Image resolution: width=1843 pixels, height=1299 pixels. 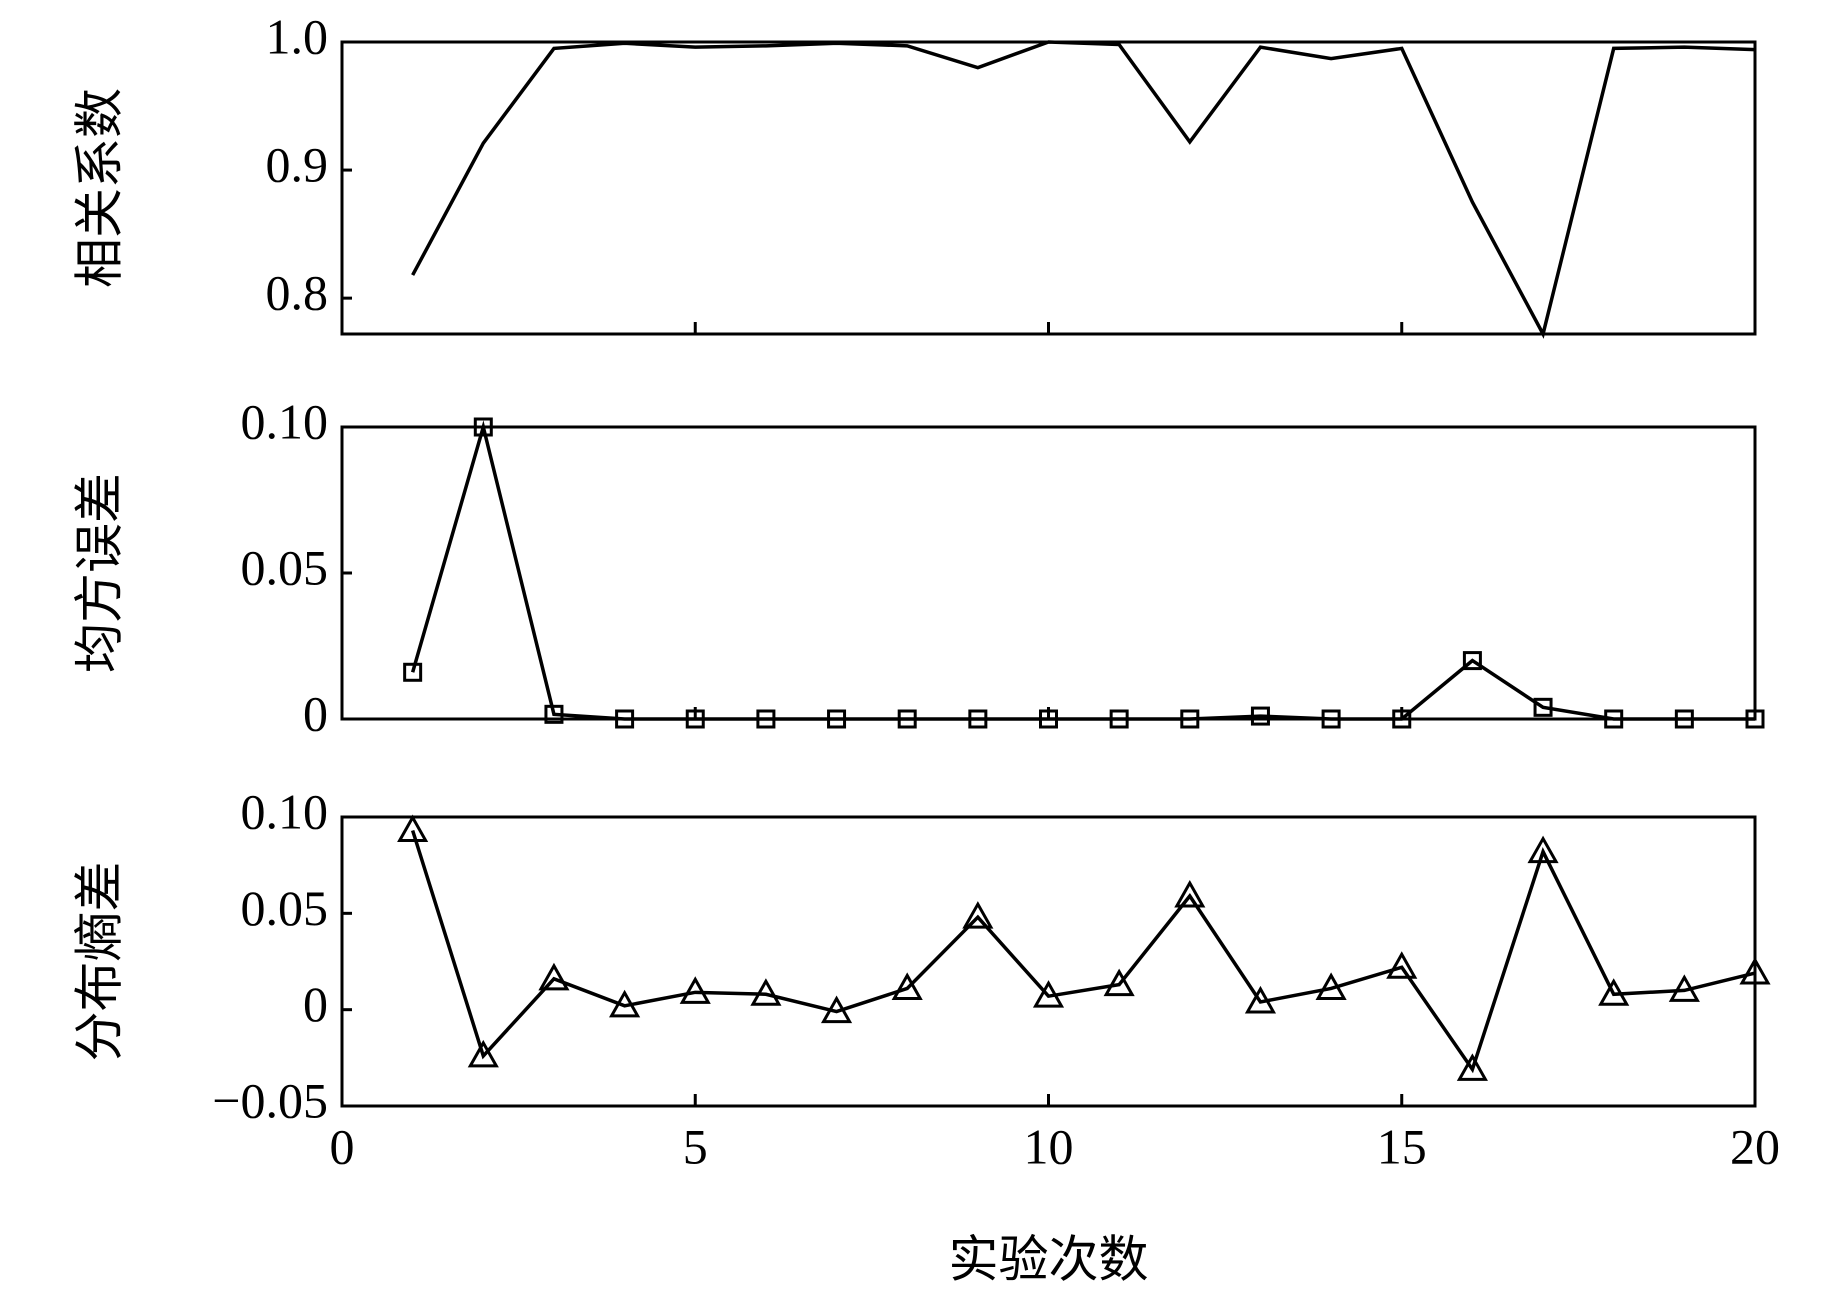 I want to click on y-axis-label: 均方误差, so click(x=99, y=573).